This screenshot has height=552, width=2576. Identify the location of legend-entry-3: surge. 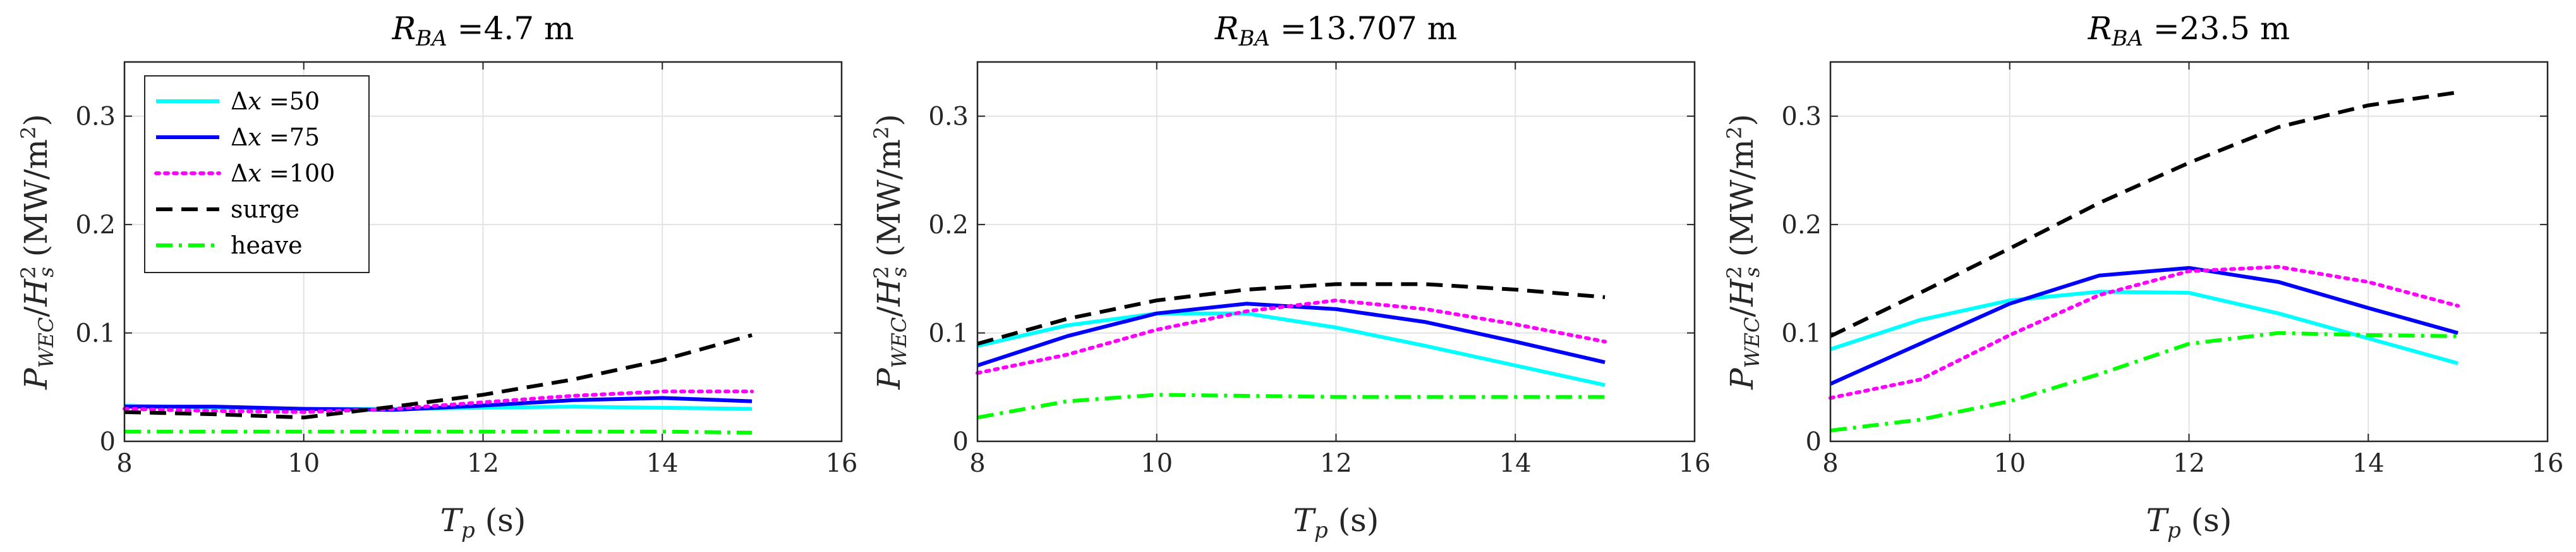
(227, 209).